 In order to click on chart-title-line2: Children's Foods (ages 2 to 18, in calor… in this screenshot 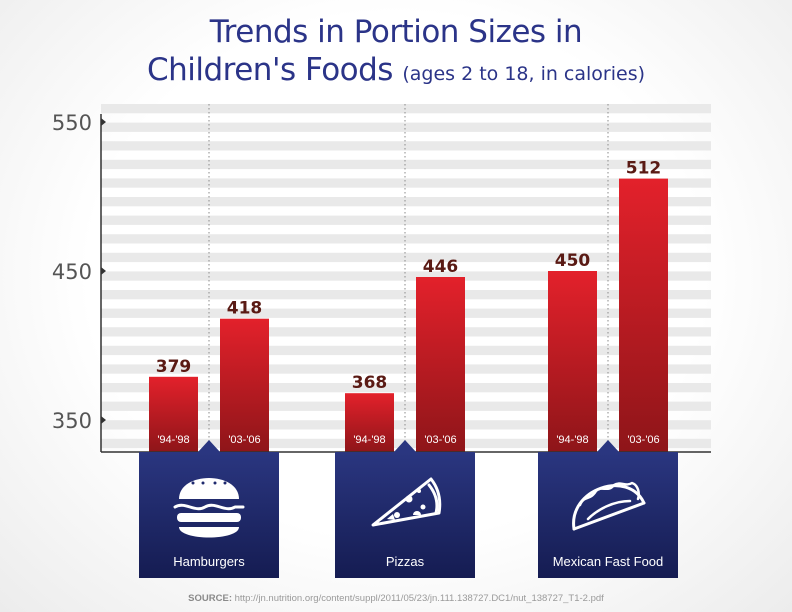, I will do `click(396, 70)`.